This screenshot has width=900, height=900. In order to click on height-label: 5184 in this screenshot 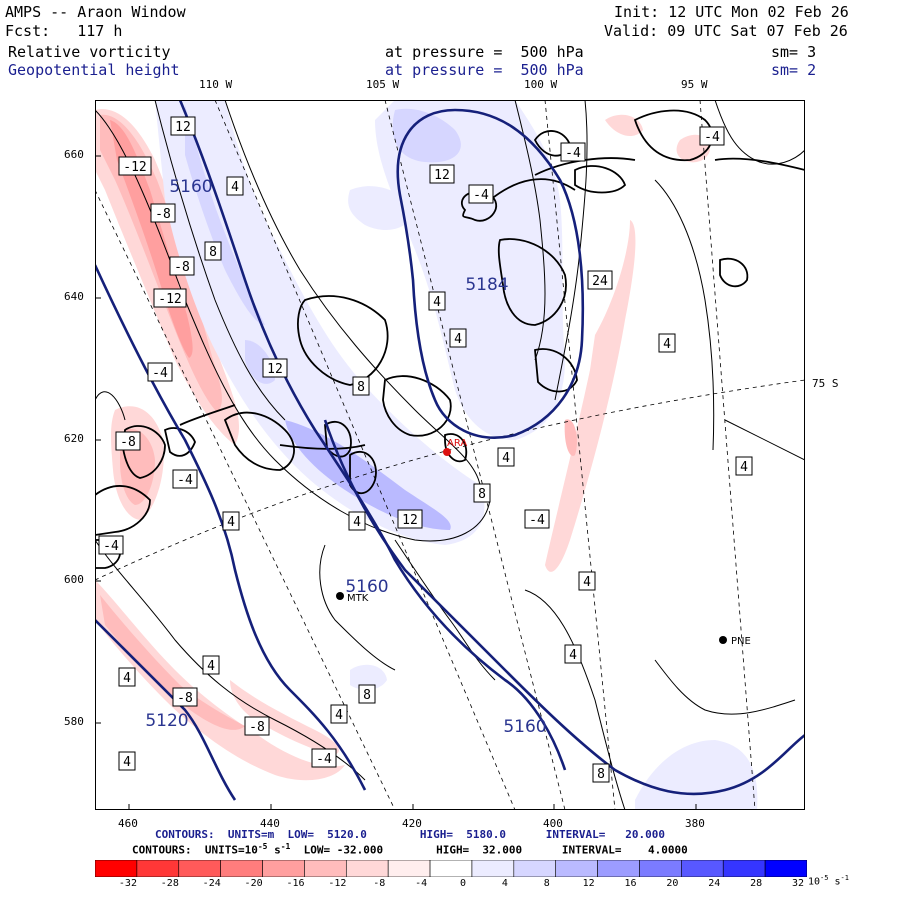, I will do `click(486, 285)`.